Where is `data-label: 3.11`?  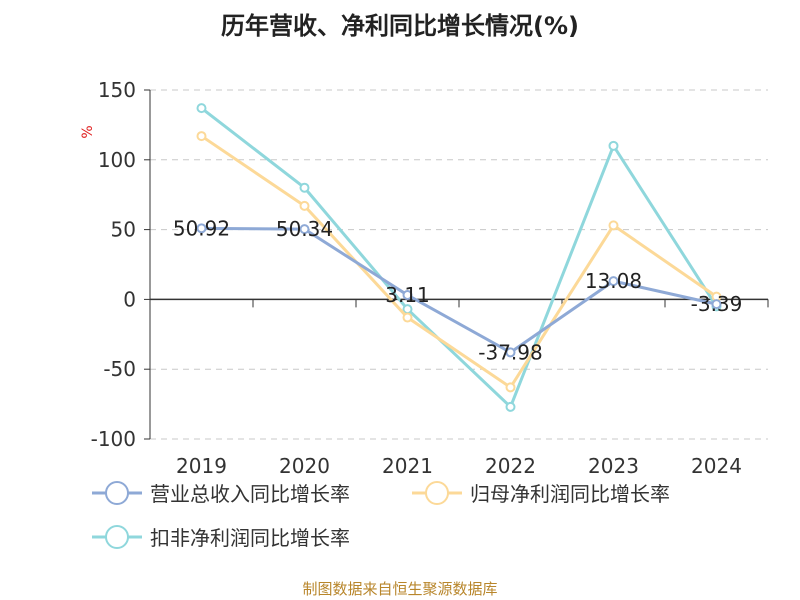 data-label: 3.11 is located at coordinates (407, 295).